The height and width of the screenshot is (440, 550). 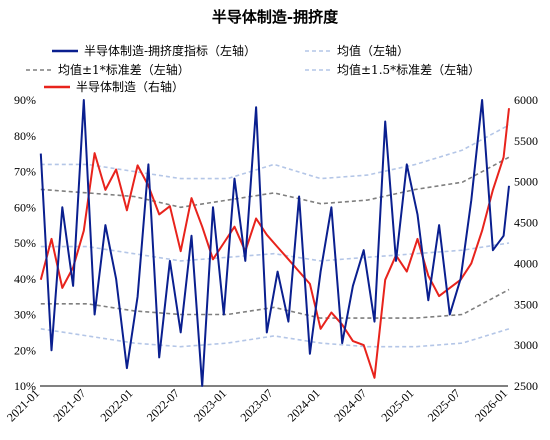 What do you see at coordinates (373, 50) in the screenshot?
I see `legend-label: 均值（左轴）` at bounding box center [373, 50].